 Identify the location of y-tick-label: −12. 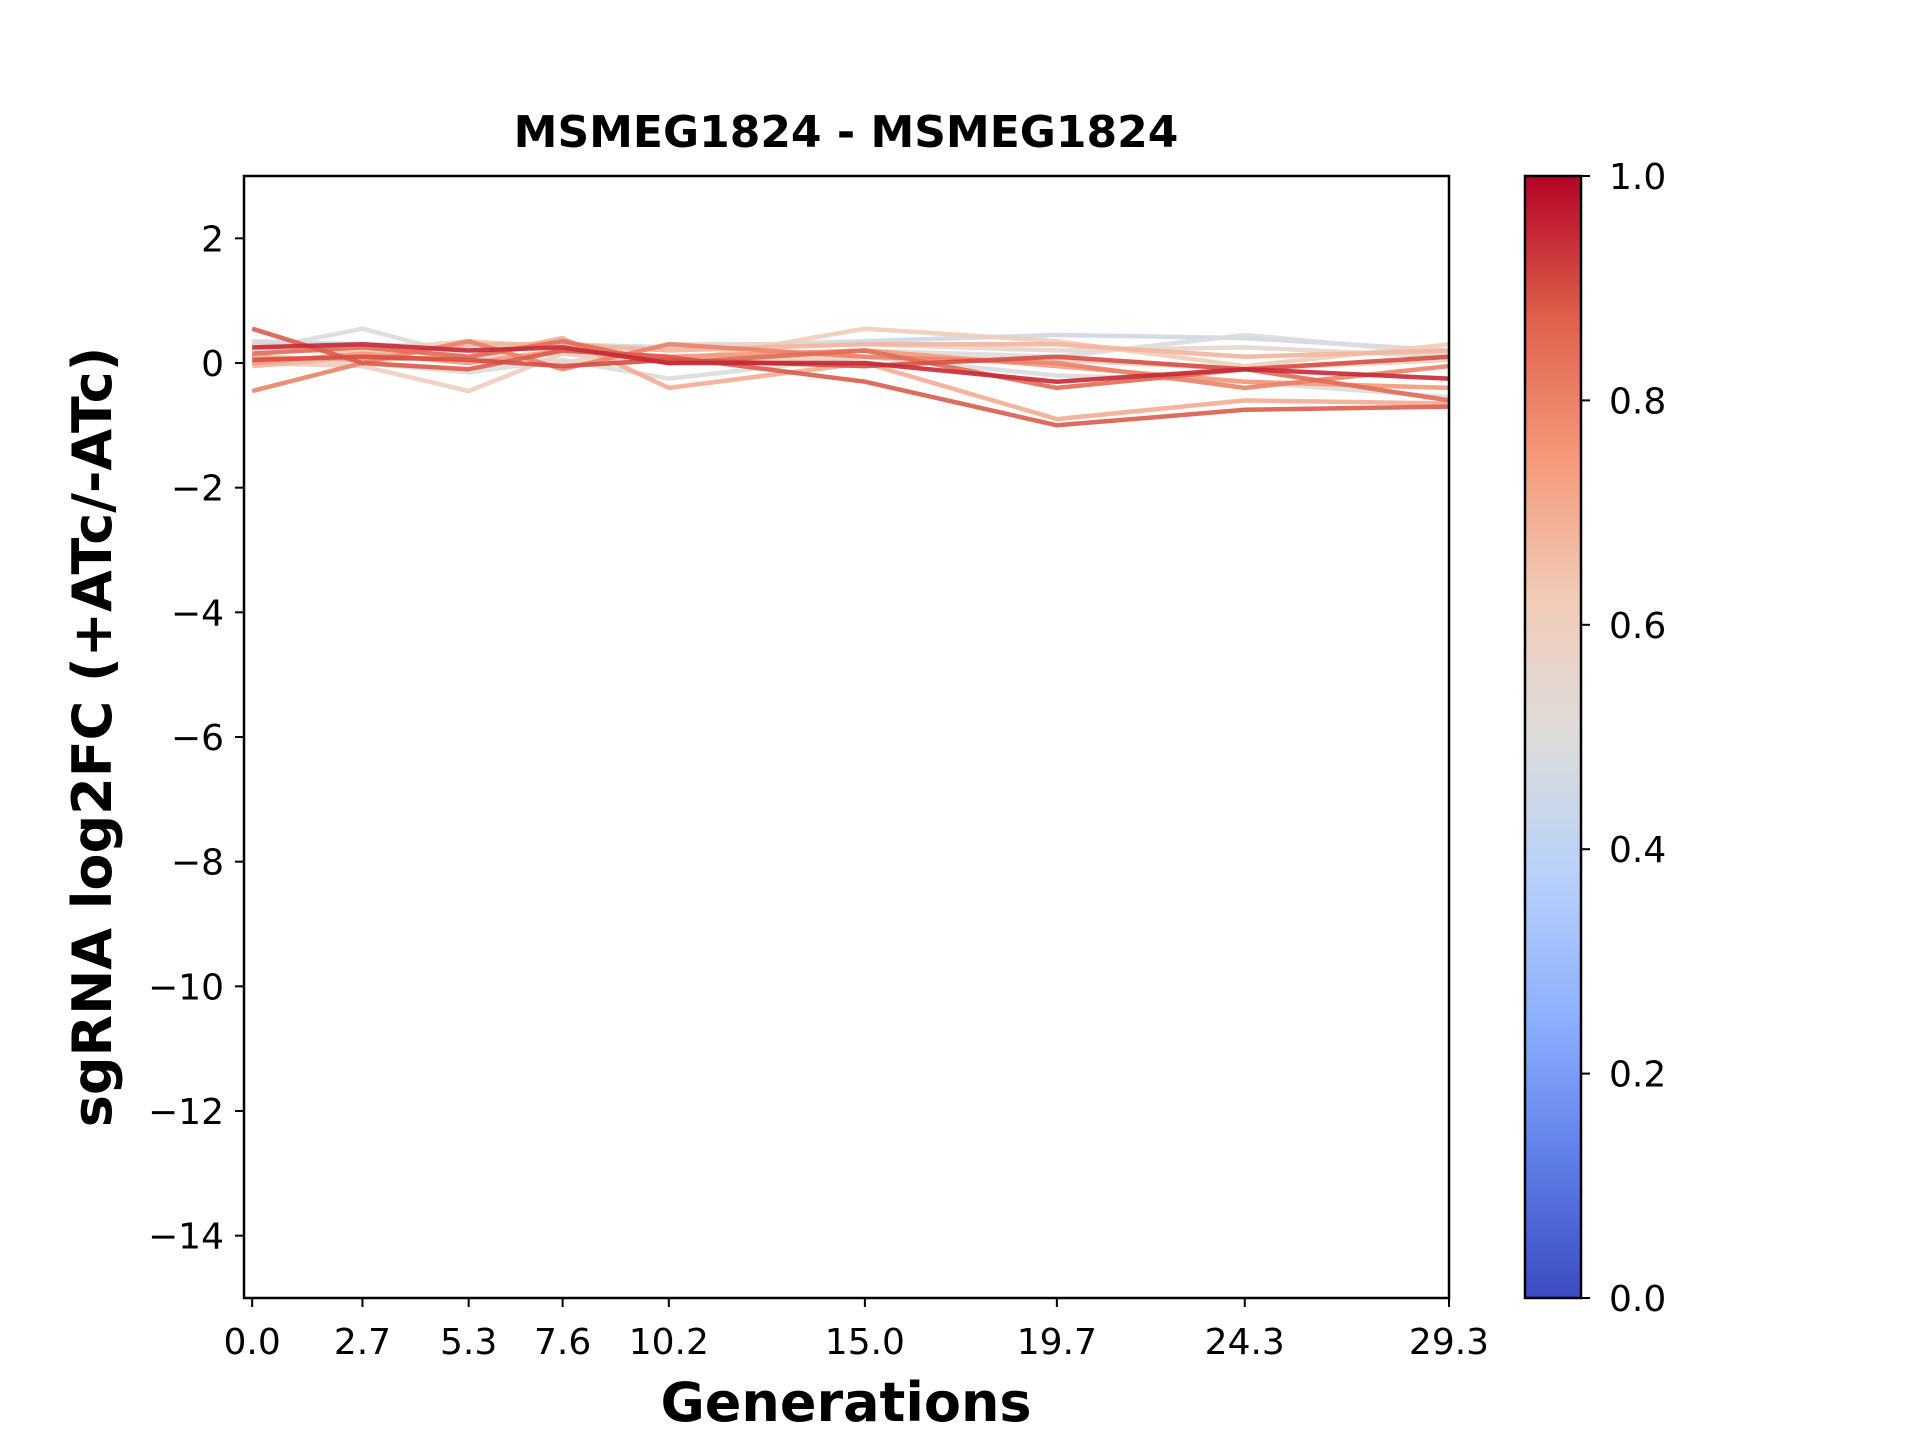
(186, 1112).